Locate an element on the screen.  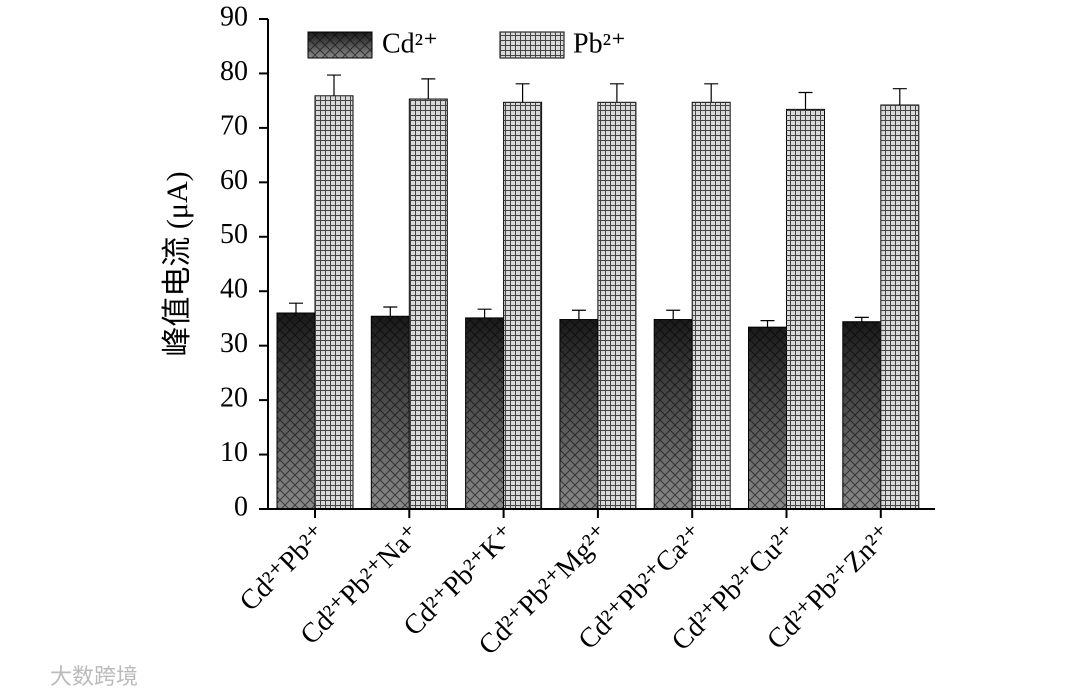
y-tick-label: 30 is located at coordinates (234, 343).